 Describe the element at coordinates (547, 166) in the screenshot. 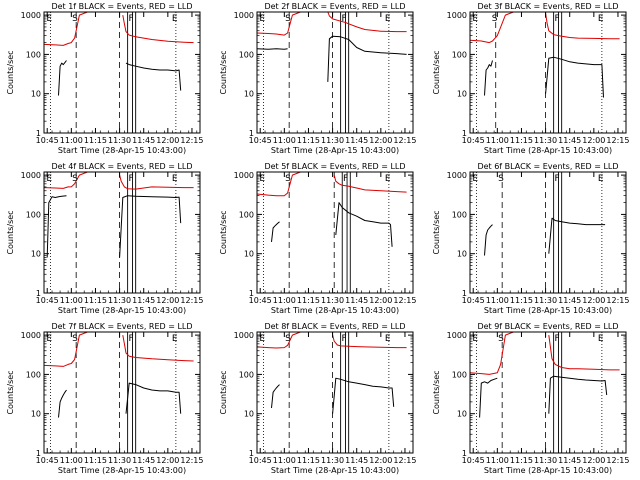

I see `chart-title: Det 6f BLACK = Events, RED = LLD` at that location.